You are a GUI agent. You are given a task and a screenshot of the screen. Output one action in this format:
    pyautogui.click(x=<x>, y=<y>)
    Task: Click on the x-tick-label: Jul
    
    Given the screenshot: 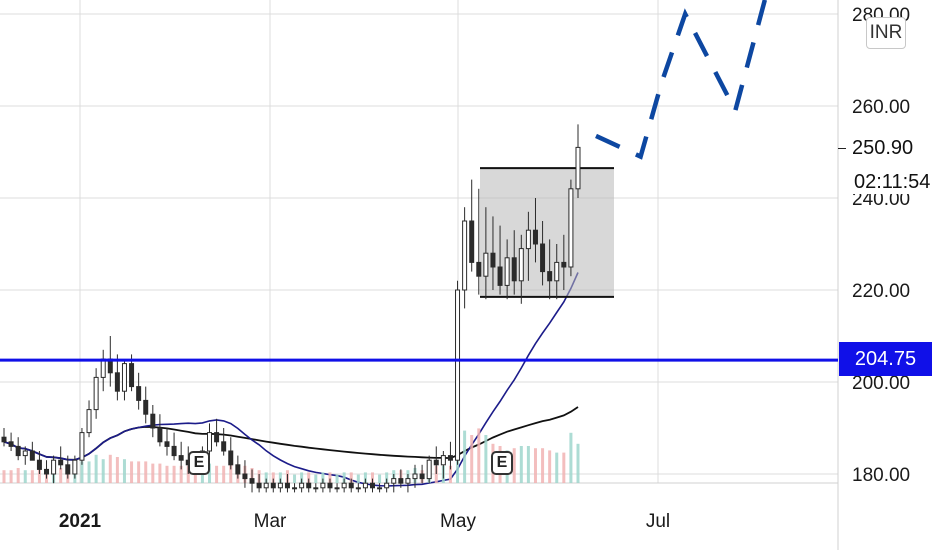 What is the action you would take?
    pyautogui.click(x=658, y=521)
    